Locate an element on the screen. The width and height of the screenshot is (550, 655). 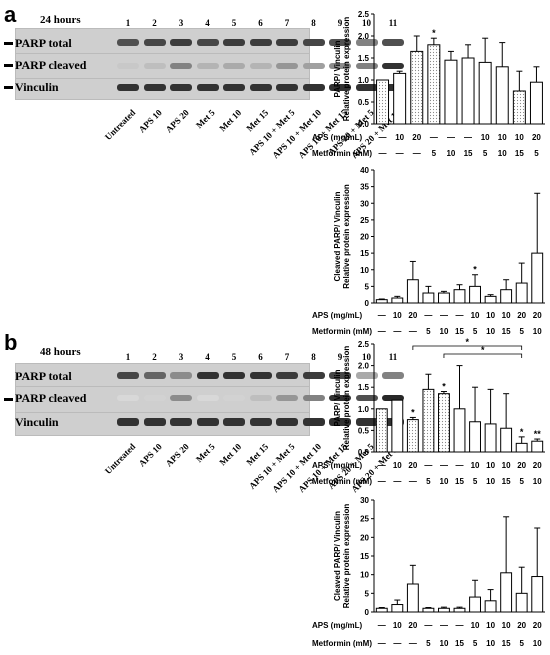
aps-row-label: APS (mg/mL) is located at coordinates (337, 315).